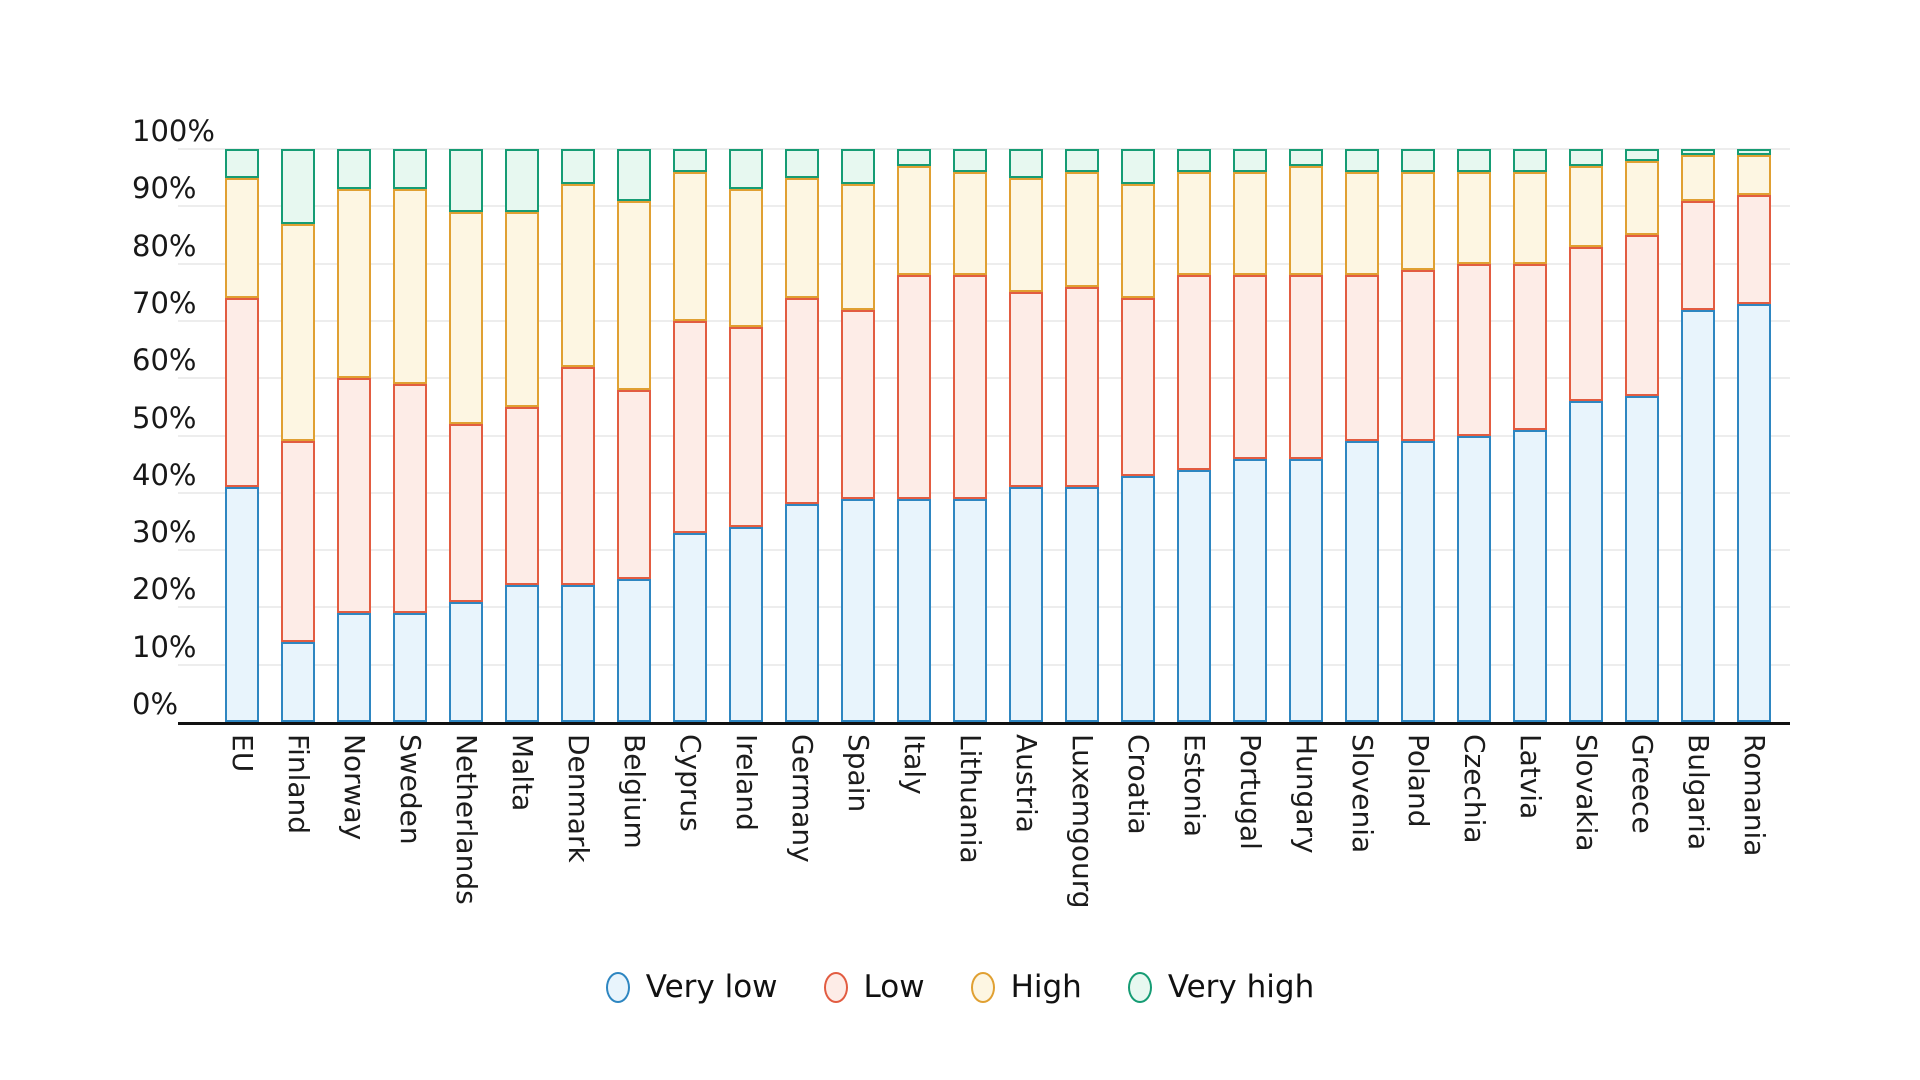  I want to click on legend-item: Low, so click(874, 987).